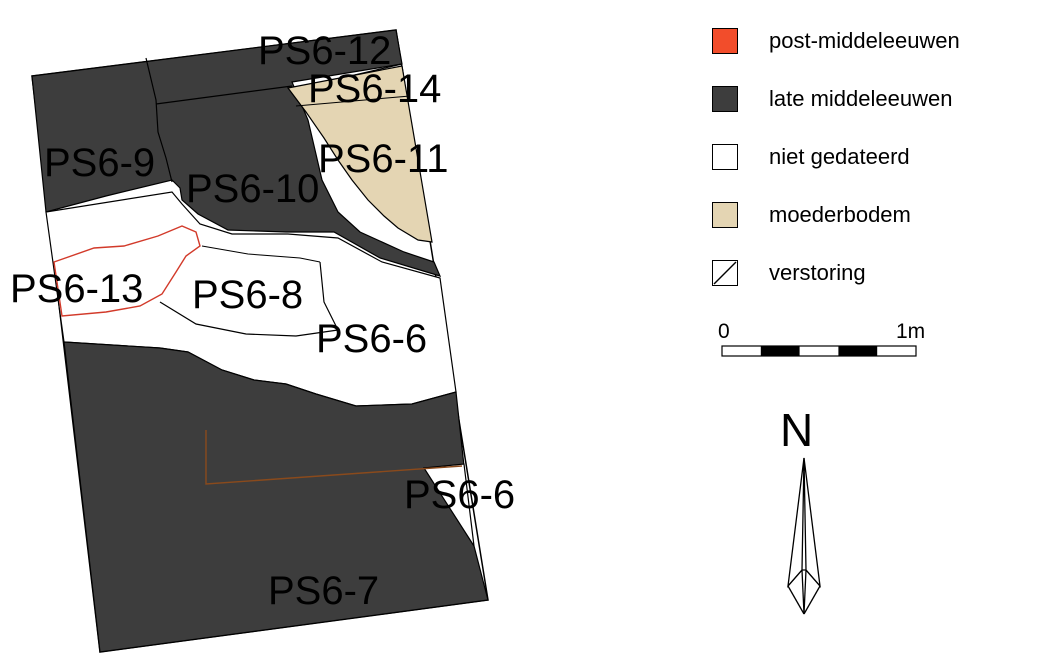 This screenshot has height=653, width=1042. I want to click on boundary-ps6-14-south, so click(353, 101).